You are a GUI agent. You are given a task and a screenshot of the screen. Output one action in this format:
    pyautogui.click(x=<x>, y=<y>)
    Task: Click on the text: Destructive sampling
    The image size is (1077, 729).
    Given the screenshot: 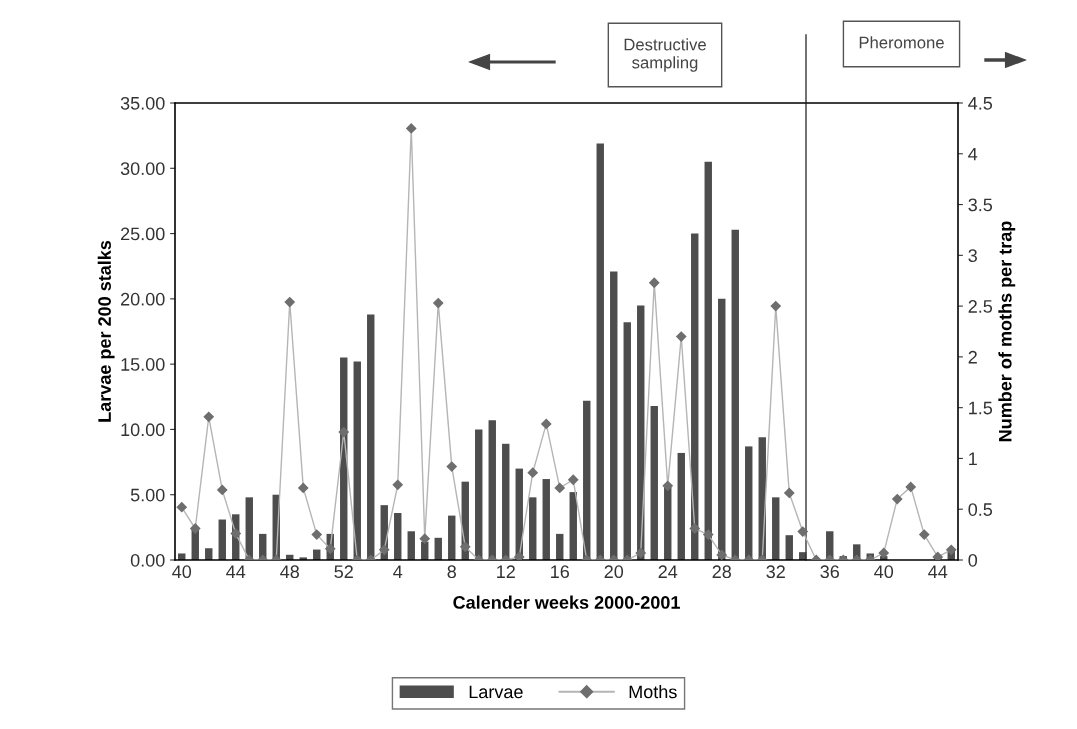 What is the action you would take?
    pyautogui.click(x=665, y=55)
    